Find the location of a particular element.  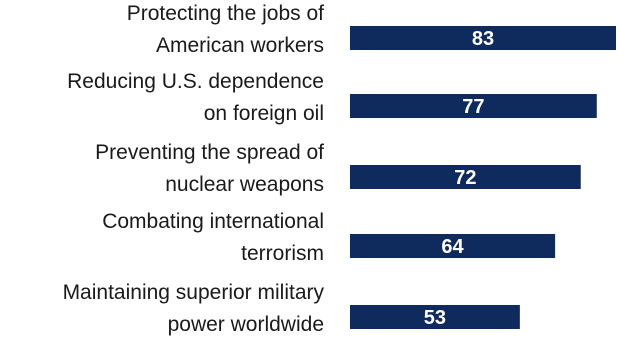

bar-value-label: 64 is located at coordinates (452, 247).